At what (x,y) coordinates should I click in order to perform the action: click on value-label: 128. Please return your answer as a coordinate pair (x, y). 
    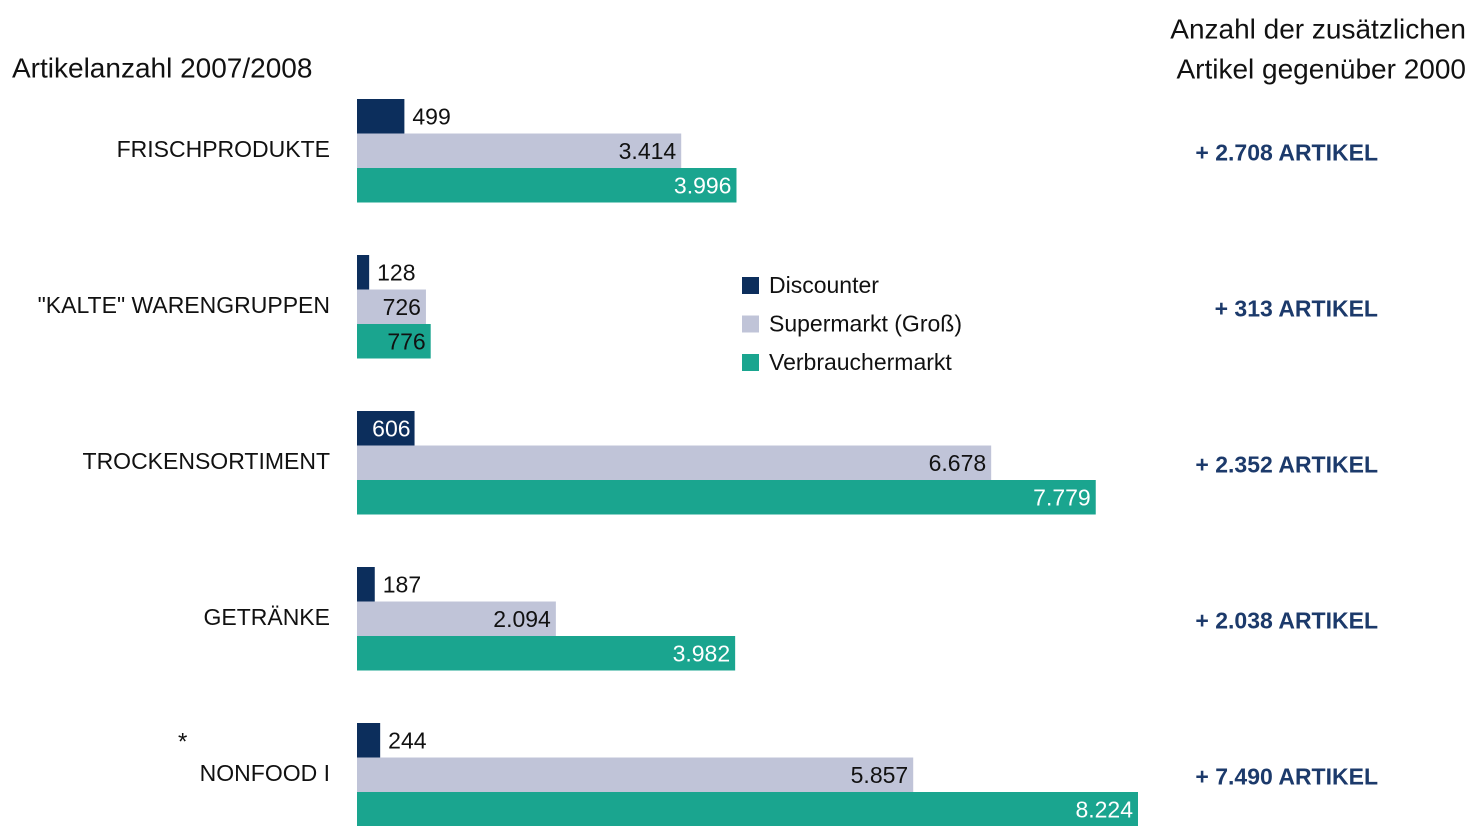
    Looking at the image, I should click on (396, 272).